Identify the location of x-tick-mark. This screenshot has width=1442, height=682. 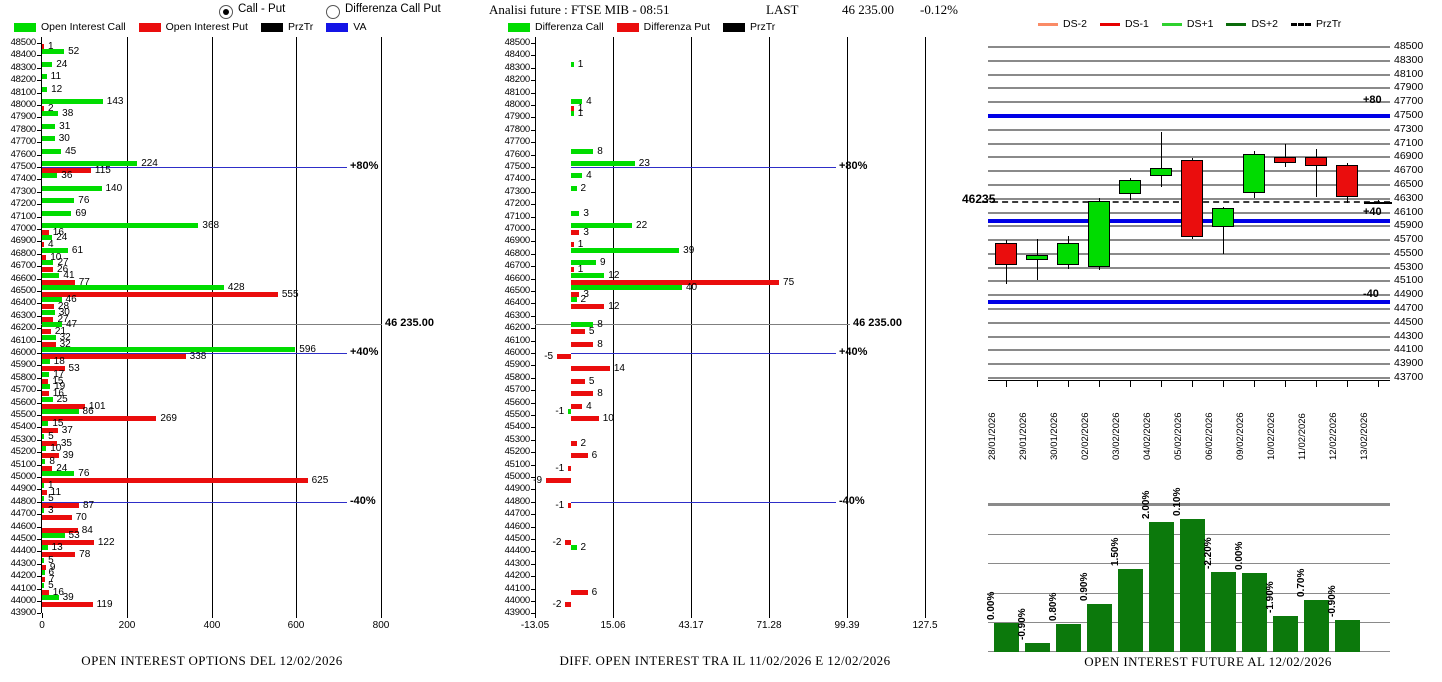
(296, 615).